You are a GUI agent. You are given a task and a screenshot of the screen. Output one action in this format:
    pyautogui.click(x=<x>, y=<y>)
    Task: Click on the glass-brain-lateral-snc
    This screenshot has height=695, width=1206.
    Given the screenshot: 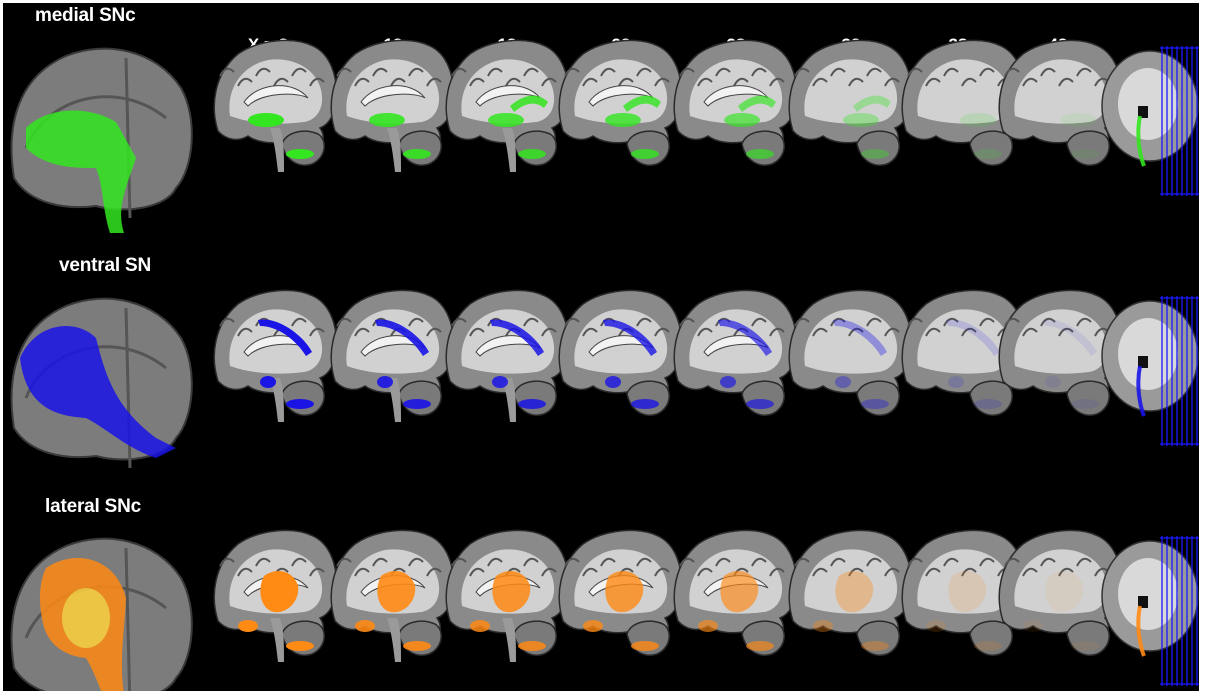 What is the action you would take?
    pyautogui.click(x=101, y=614)
    